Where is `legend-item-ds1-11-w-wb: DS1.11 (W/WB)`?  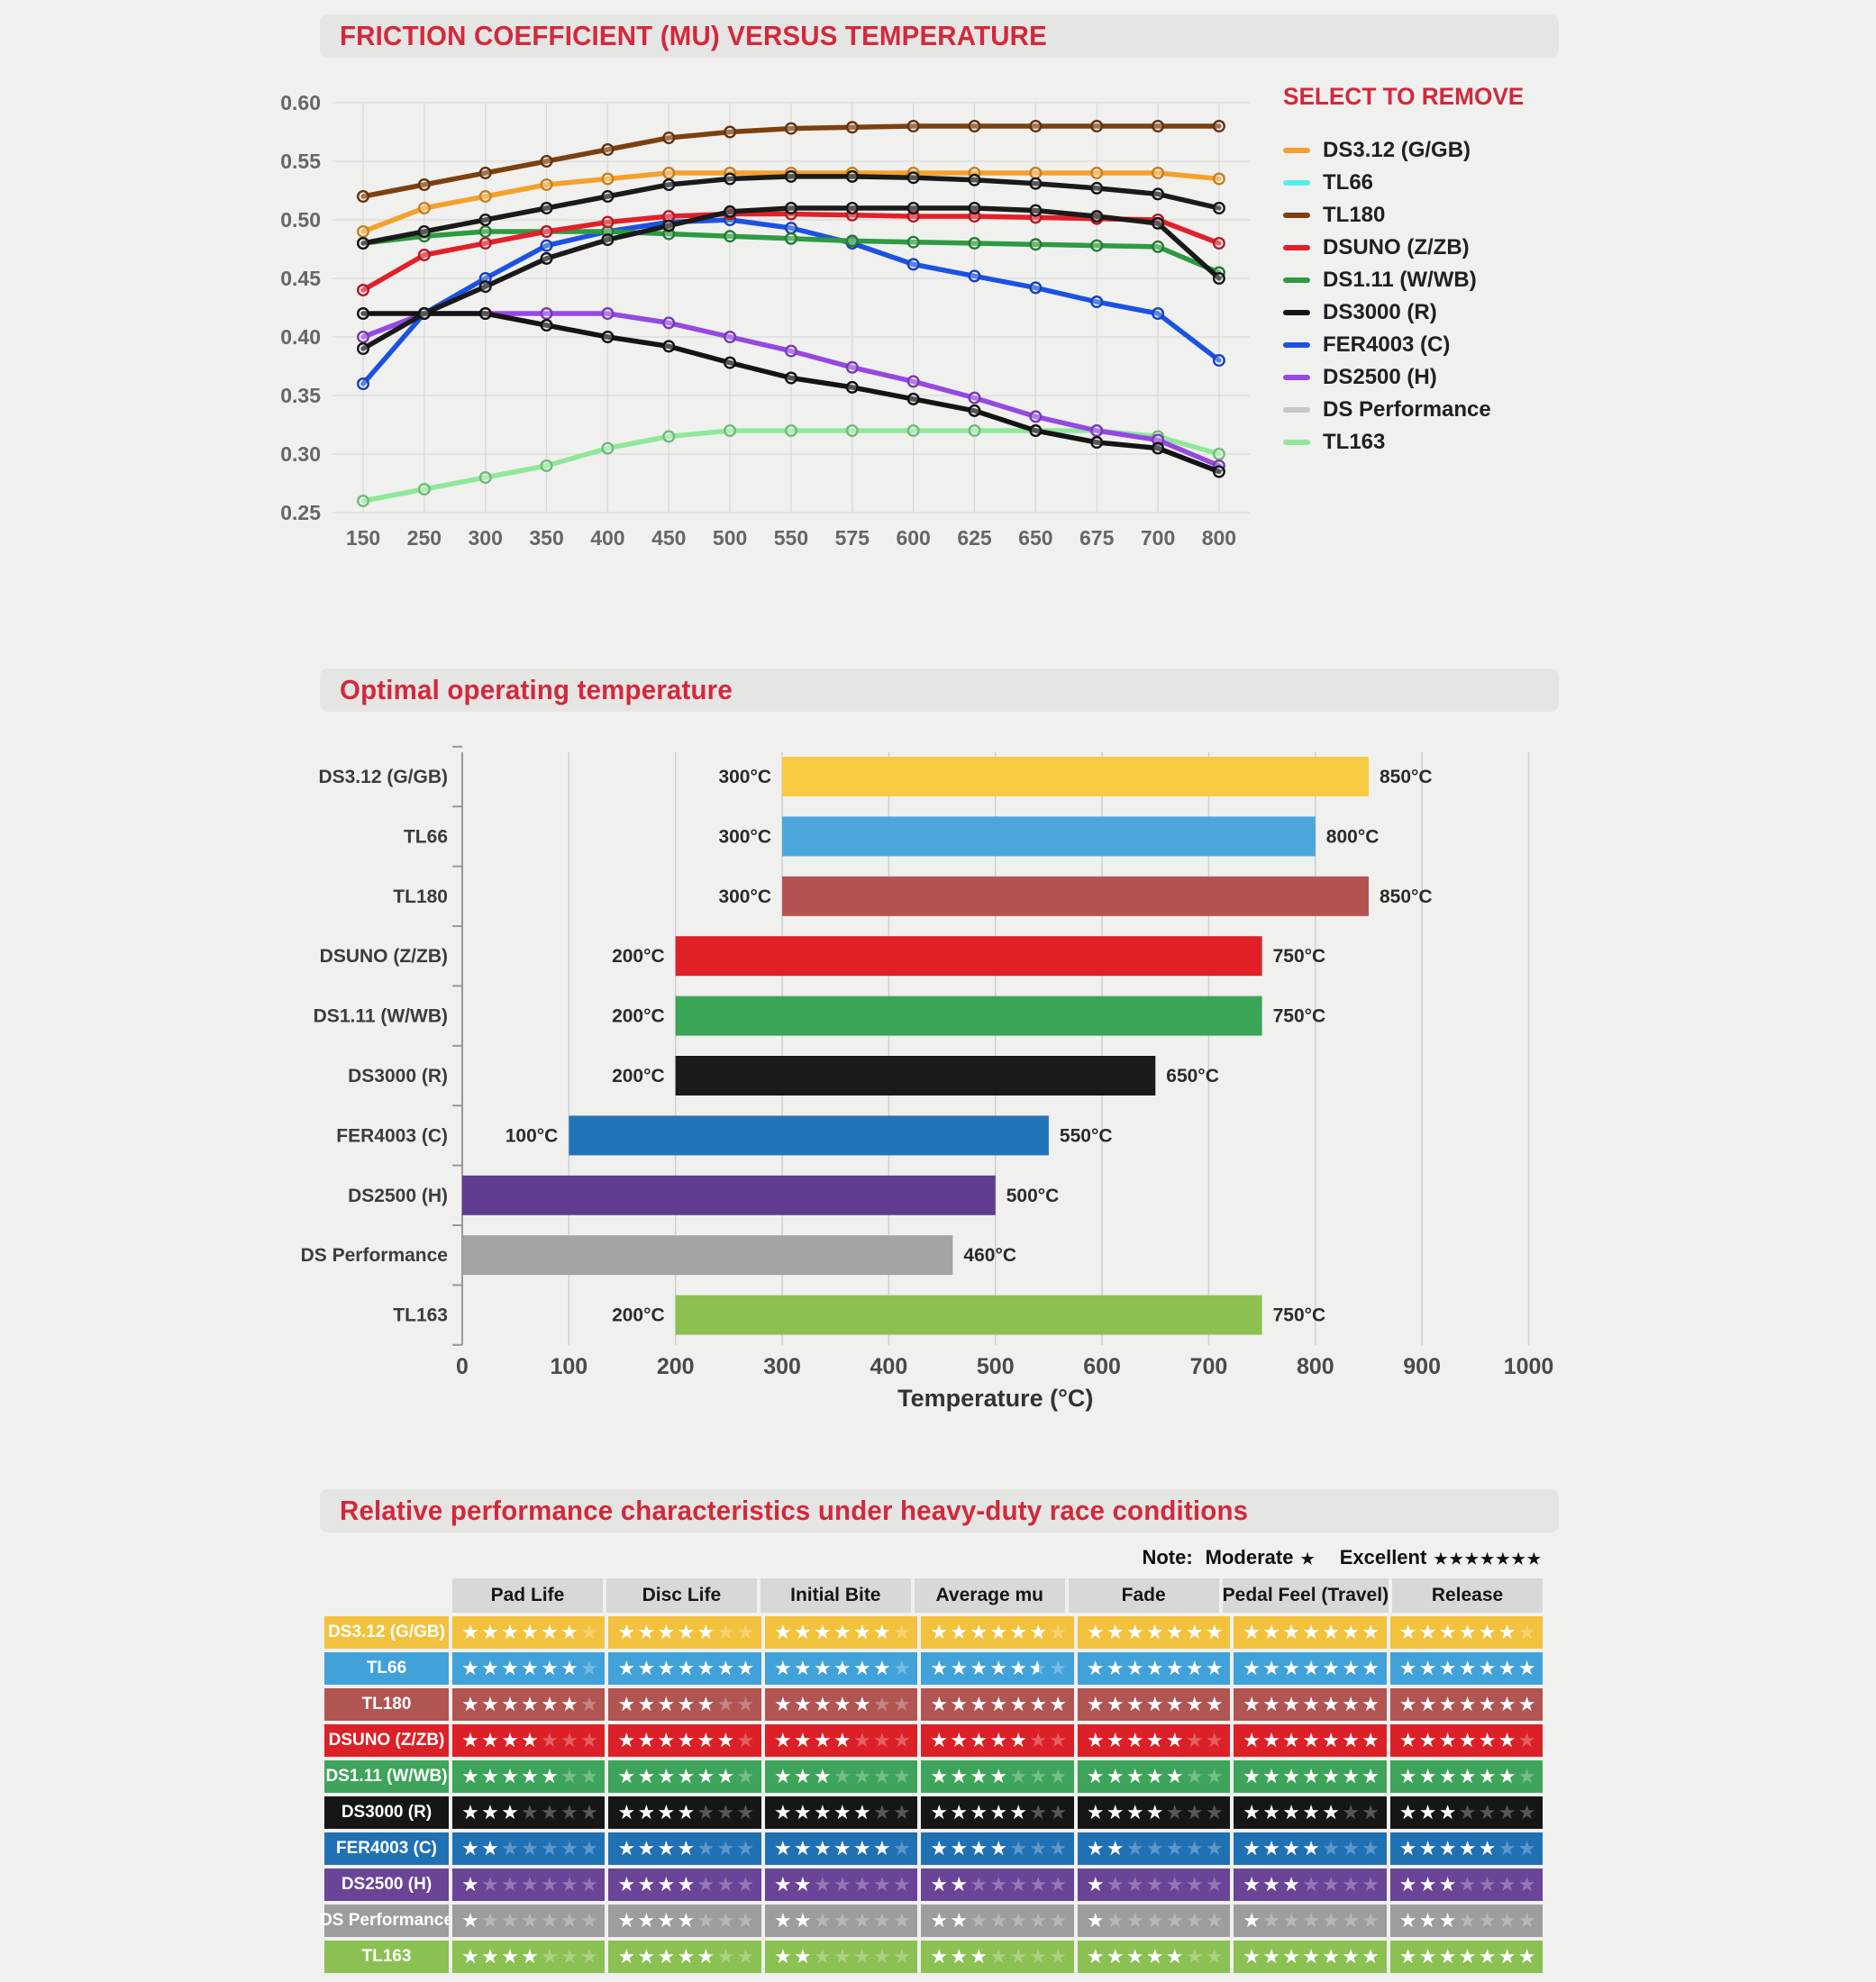
legend-item-ds1-11-w-wb: DS1.11 (W/WB) is located at coordinates (1422, 280).